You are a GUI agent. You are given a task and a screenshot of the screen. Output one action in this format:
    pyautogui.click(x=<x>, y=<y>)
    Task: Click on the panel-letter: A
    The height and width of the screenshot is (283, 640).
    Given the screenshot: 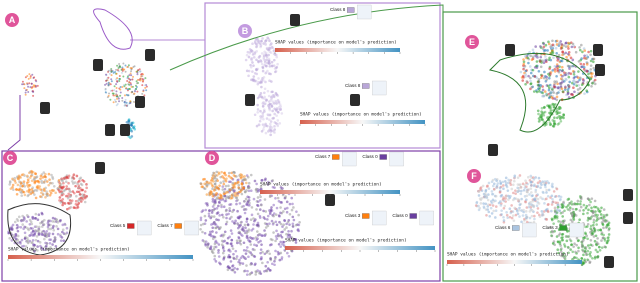 What is the action you would take?
    pyautogui.click(x=12, y=20)
    